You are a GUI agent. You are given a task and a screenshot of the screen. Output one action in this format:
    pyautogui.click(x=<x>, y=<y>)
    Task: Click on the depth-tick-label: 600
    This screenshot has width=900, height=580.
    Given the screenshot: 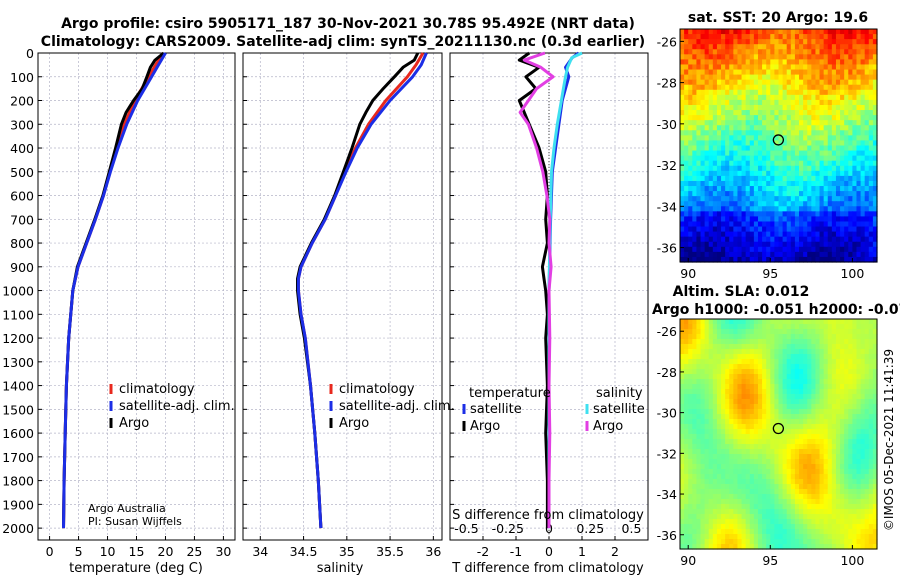 What is the action you would take?
    pyautogui.click(x=22, y=196)
    